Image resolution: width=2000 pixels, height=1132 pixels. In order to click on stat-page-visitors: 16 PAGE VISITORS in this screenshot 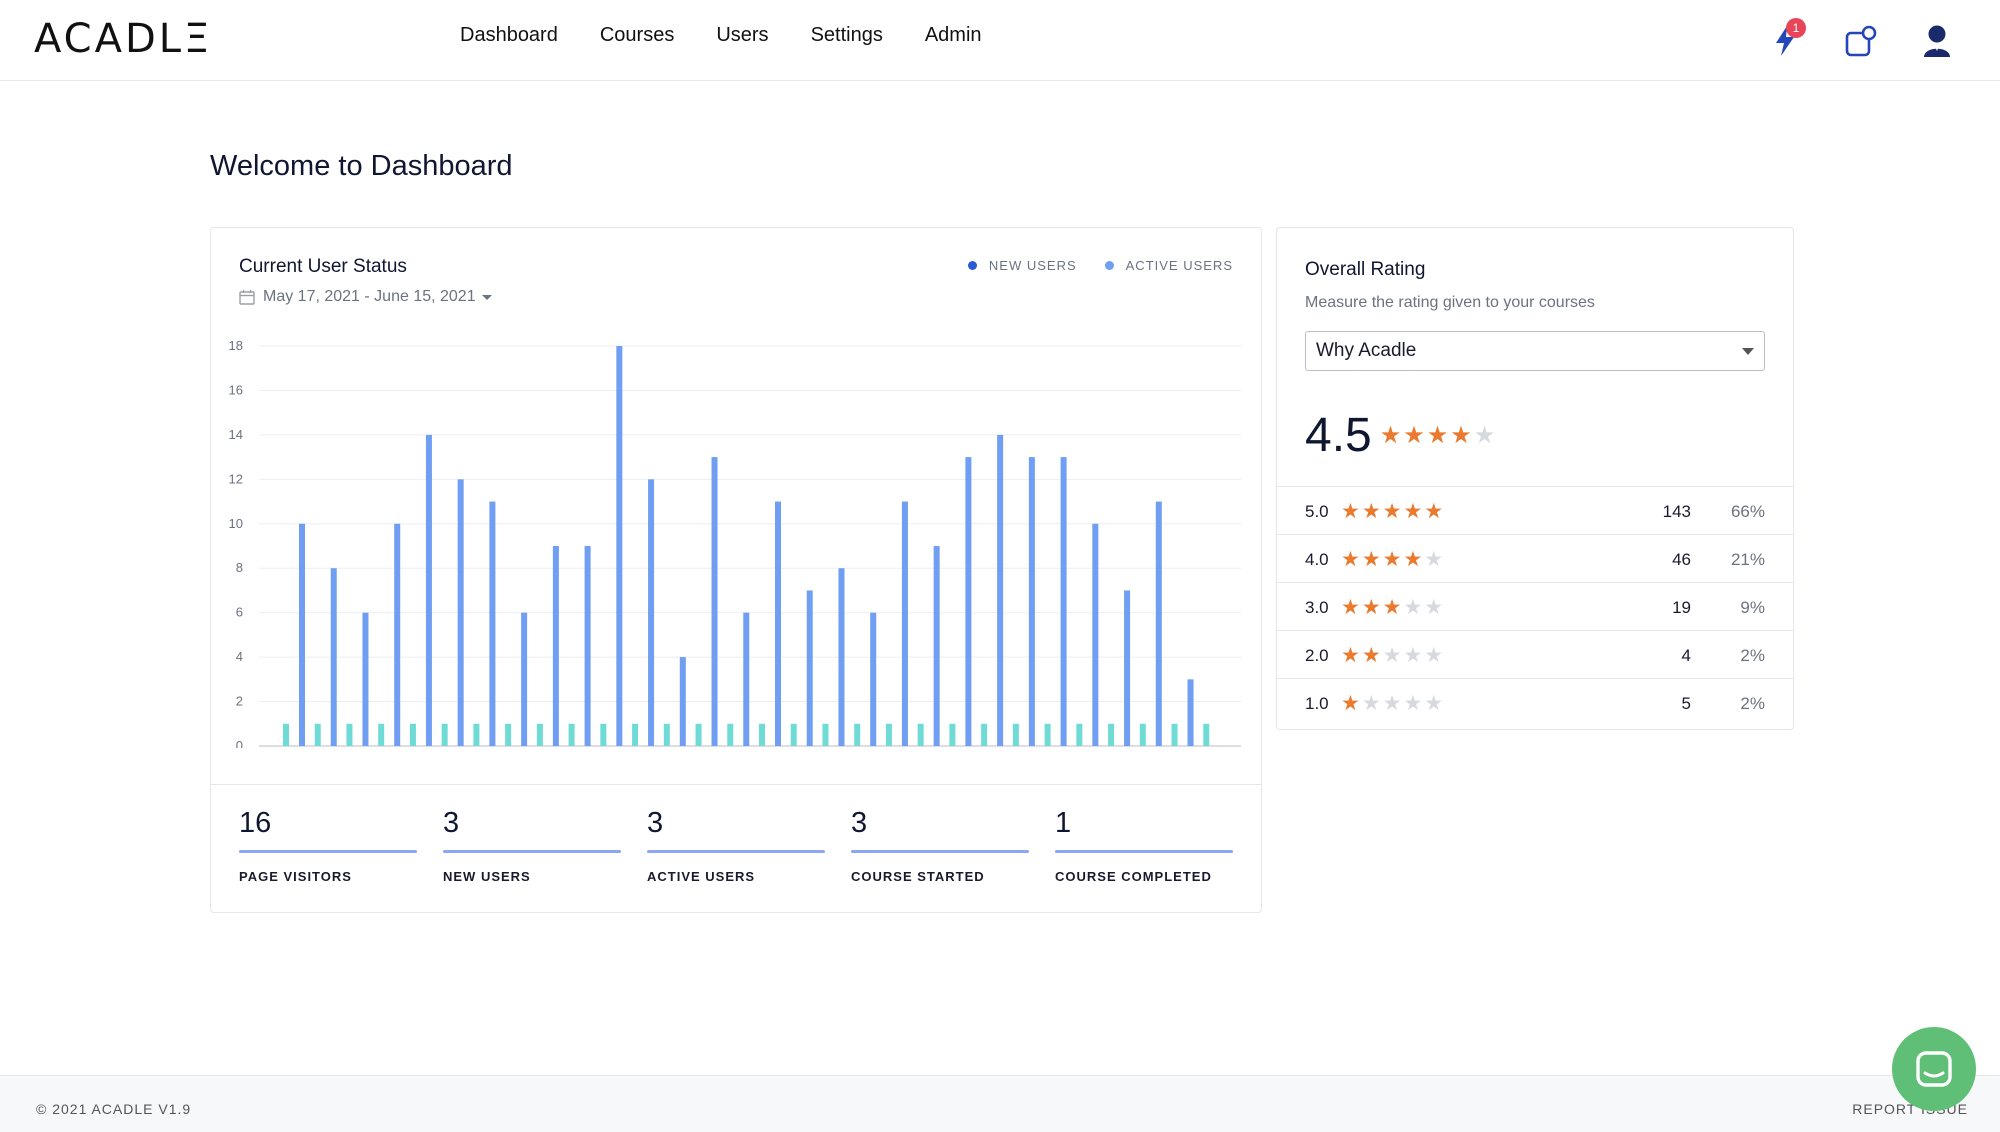, I will do `click(328, 845)`.